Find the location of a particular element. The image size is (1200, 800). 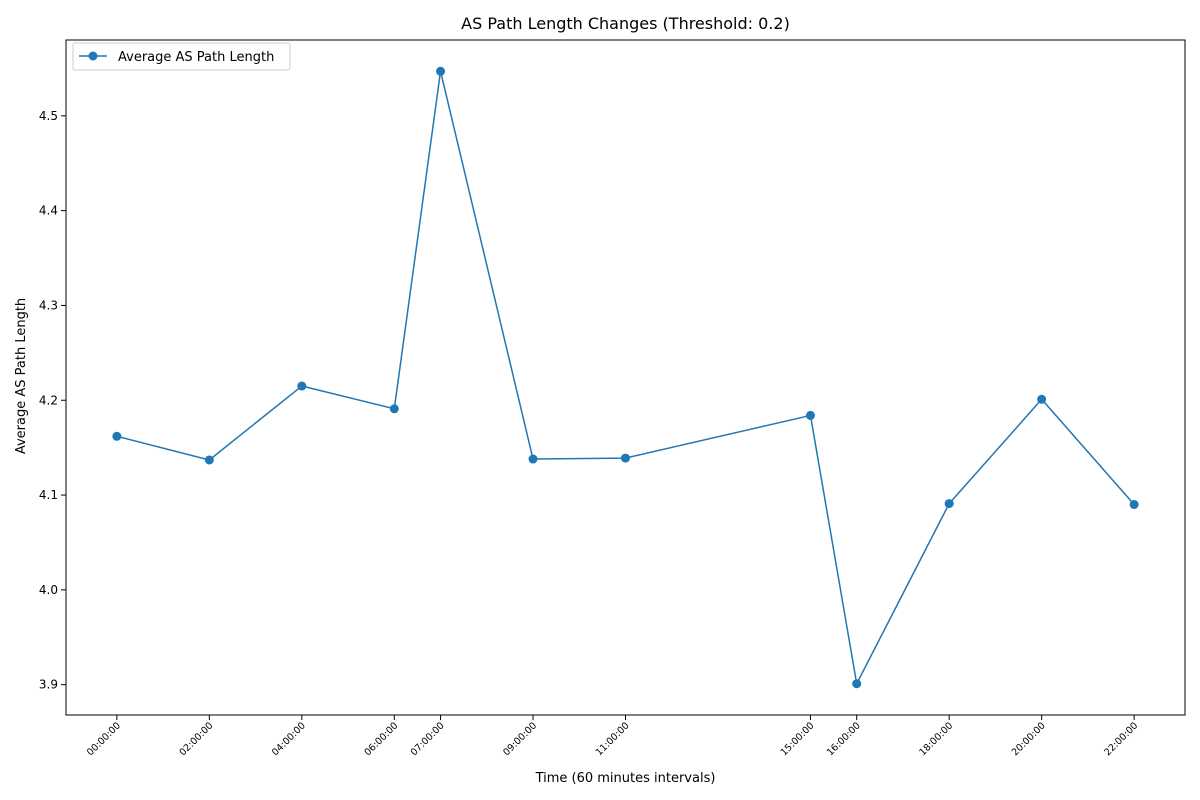

y-tick-label: 3.9 is located at coordinates (48, 685).